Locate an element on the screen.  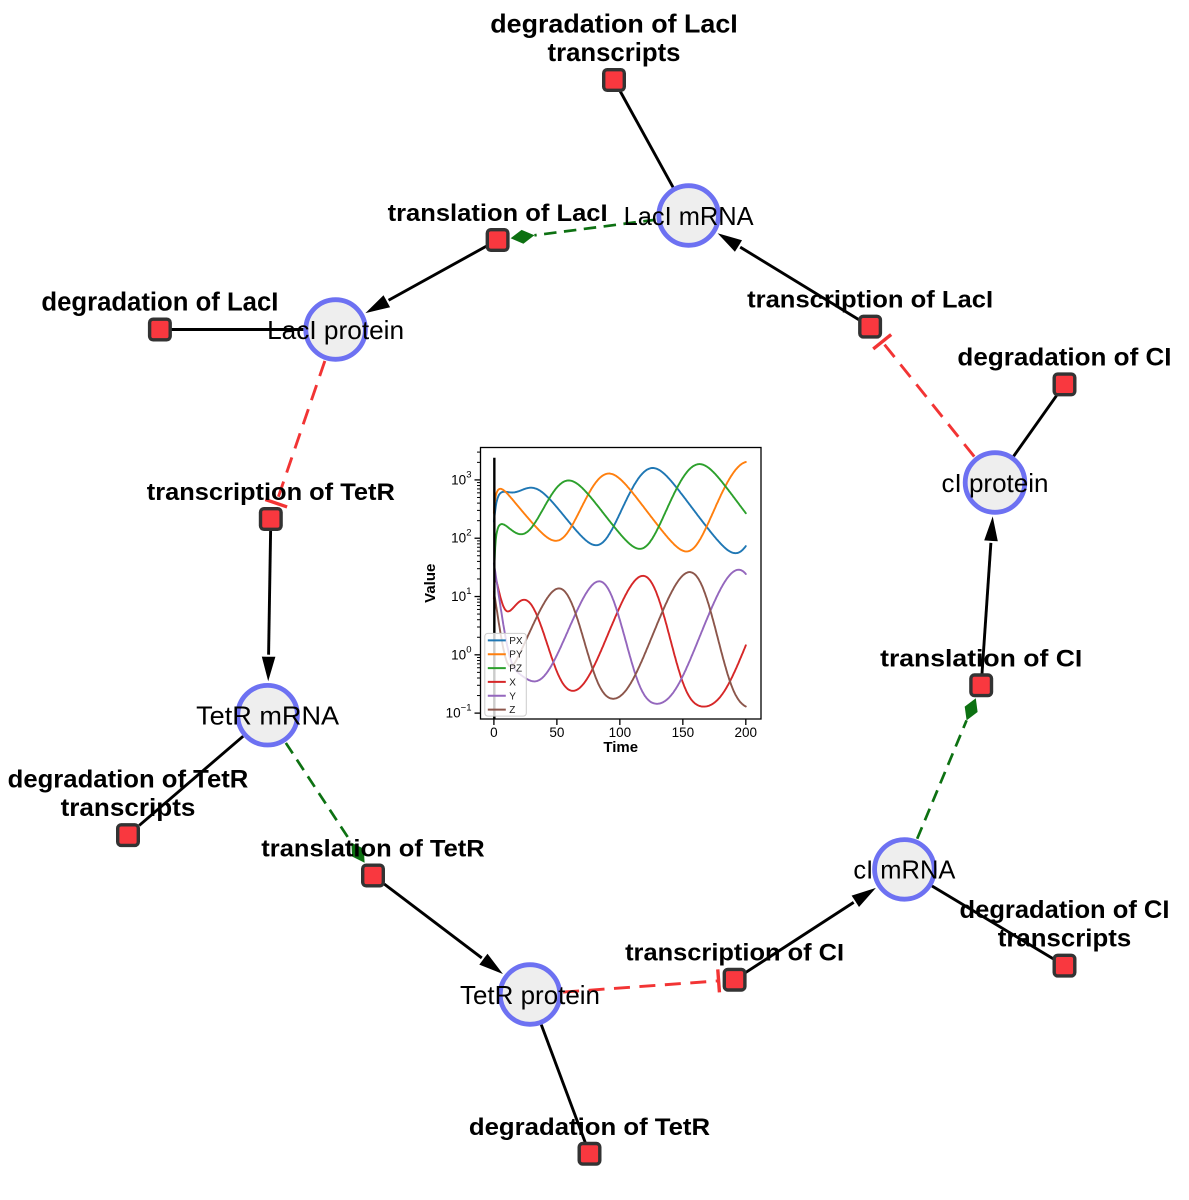
edge-inhibition-LacI_protein-tc_TetR is located at coordinates (295, 434).